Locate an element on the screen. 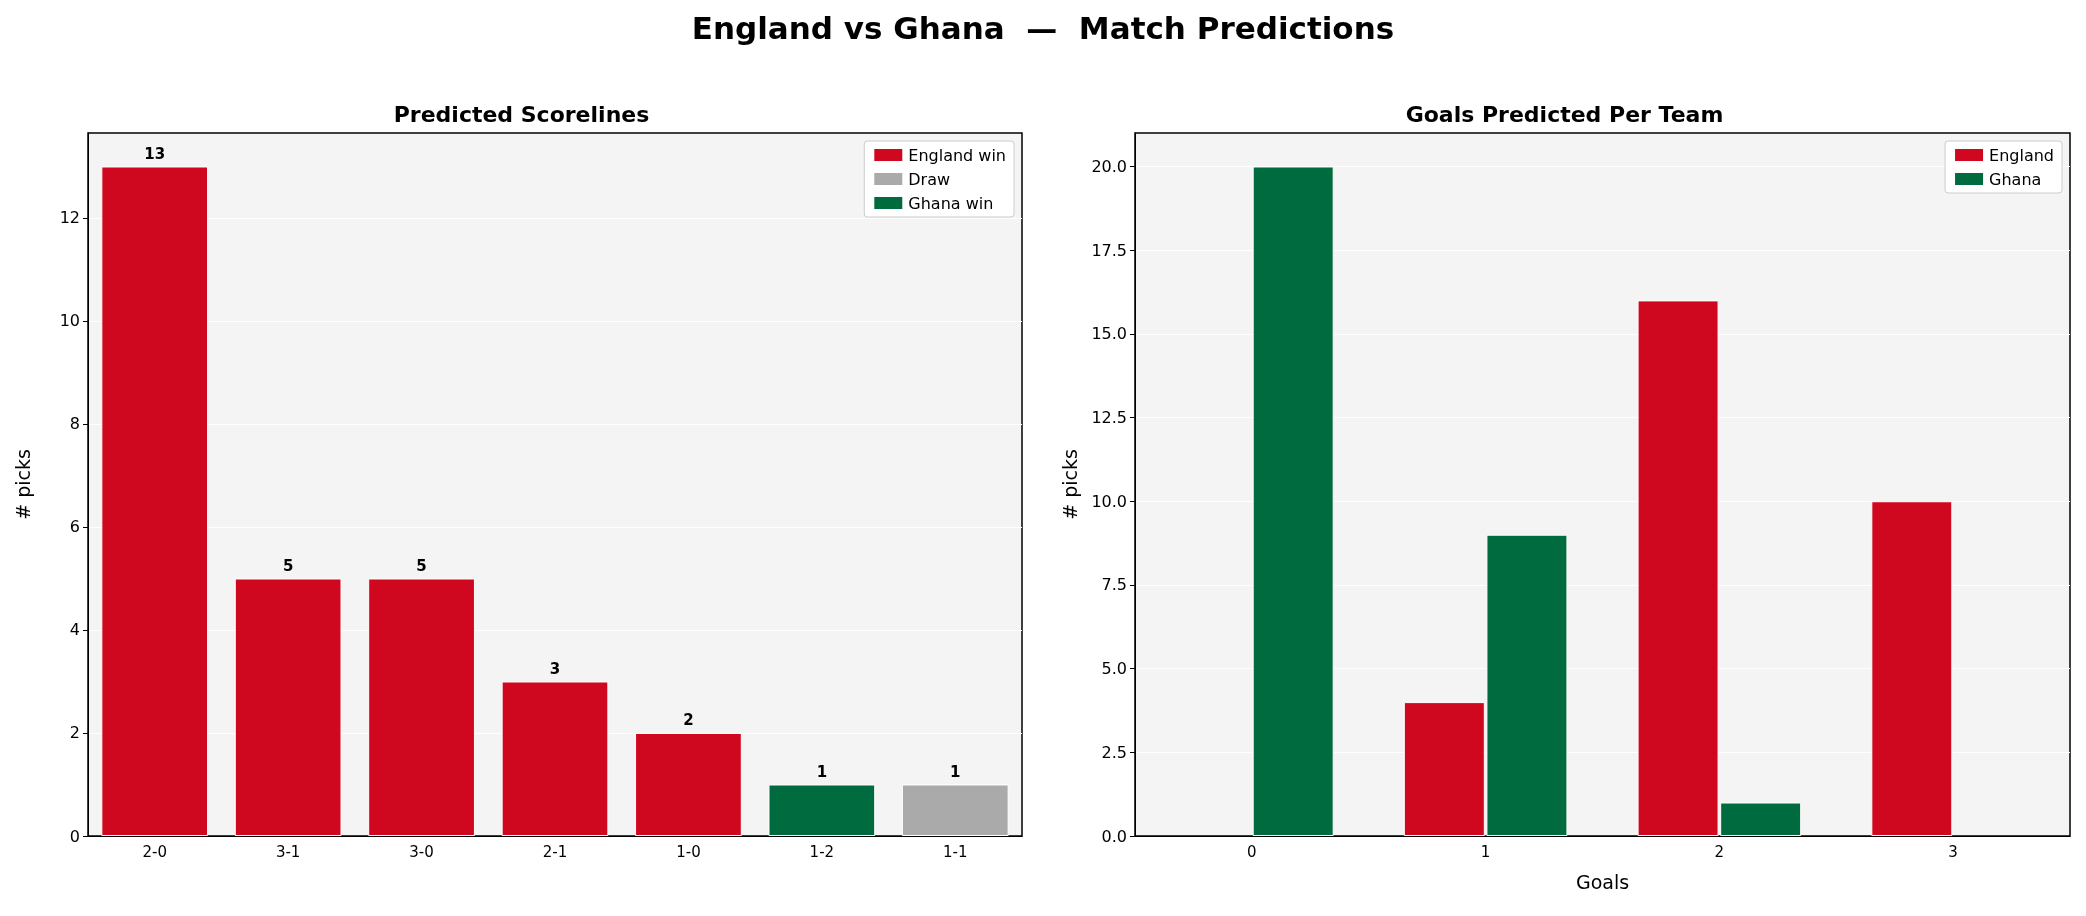 The height and width of the screenshot is (916, 2086). x-tick-label: 3-0 is located at coordinates (421, 851).